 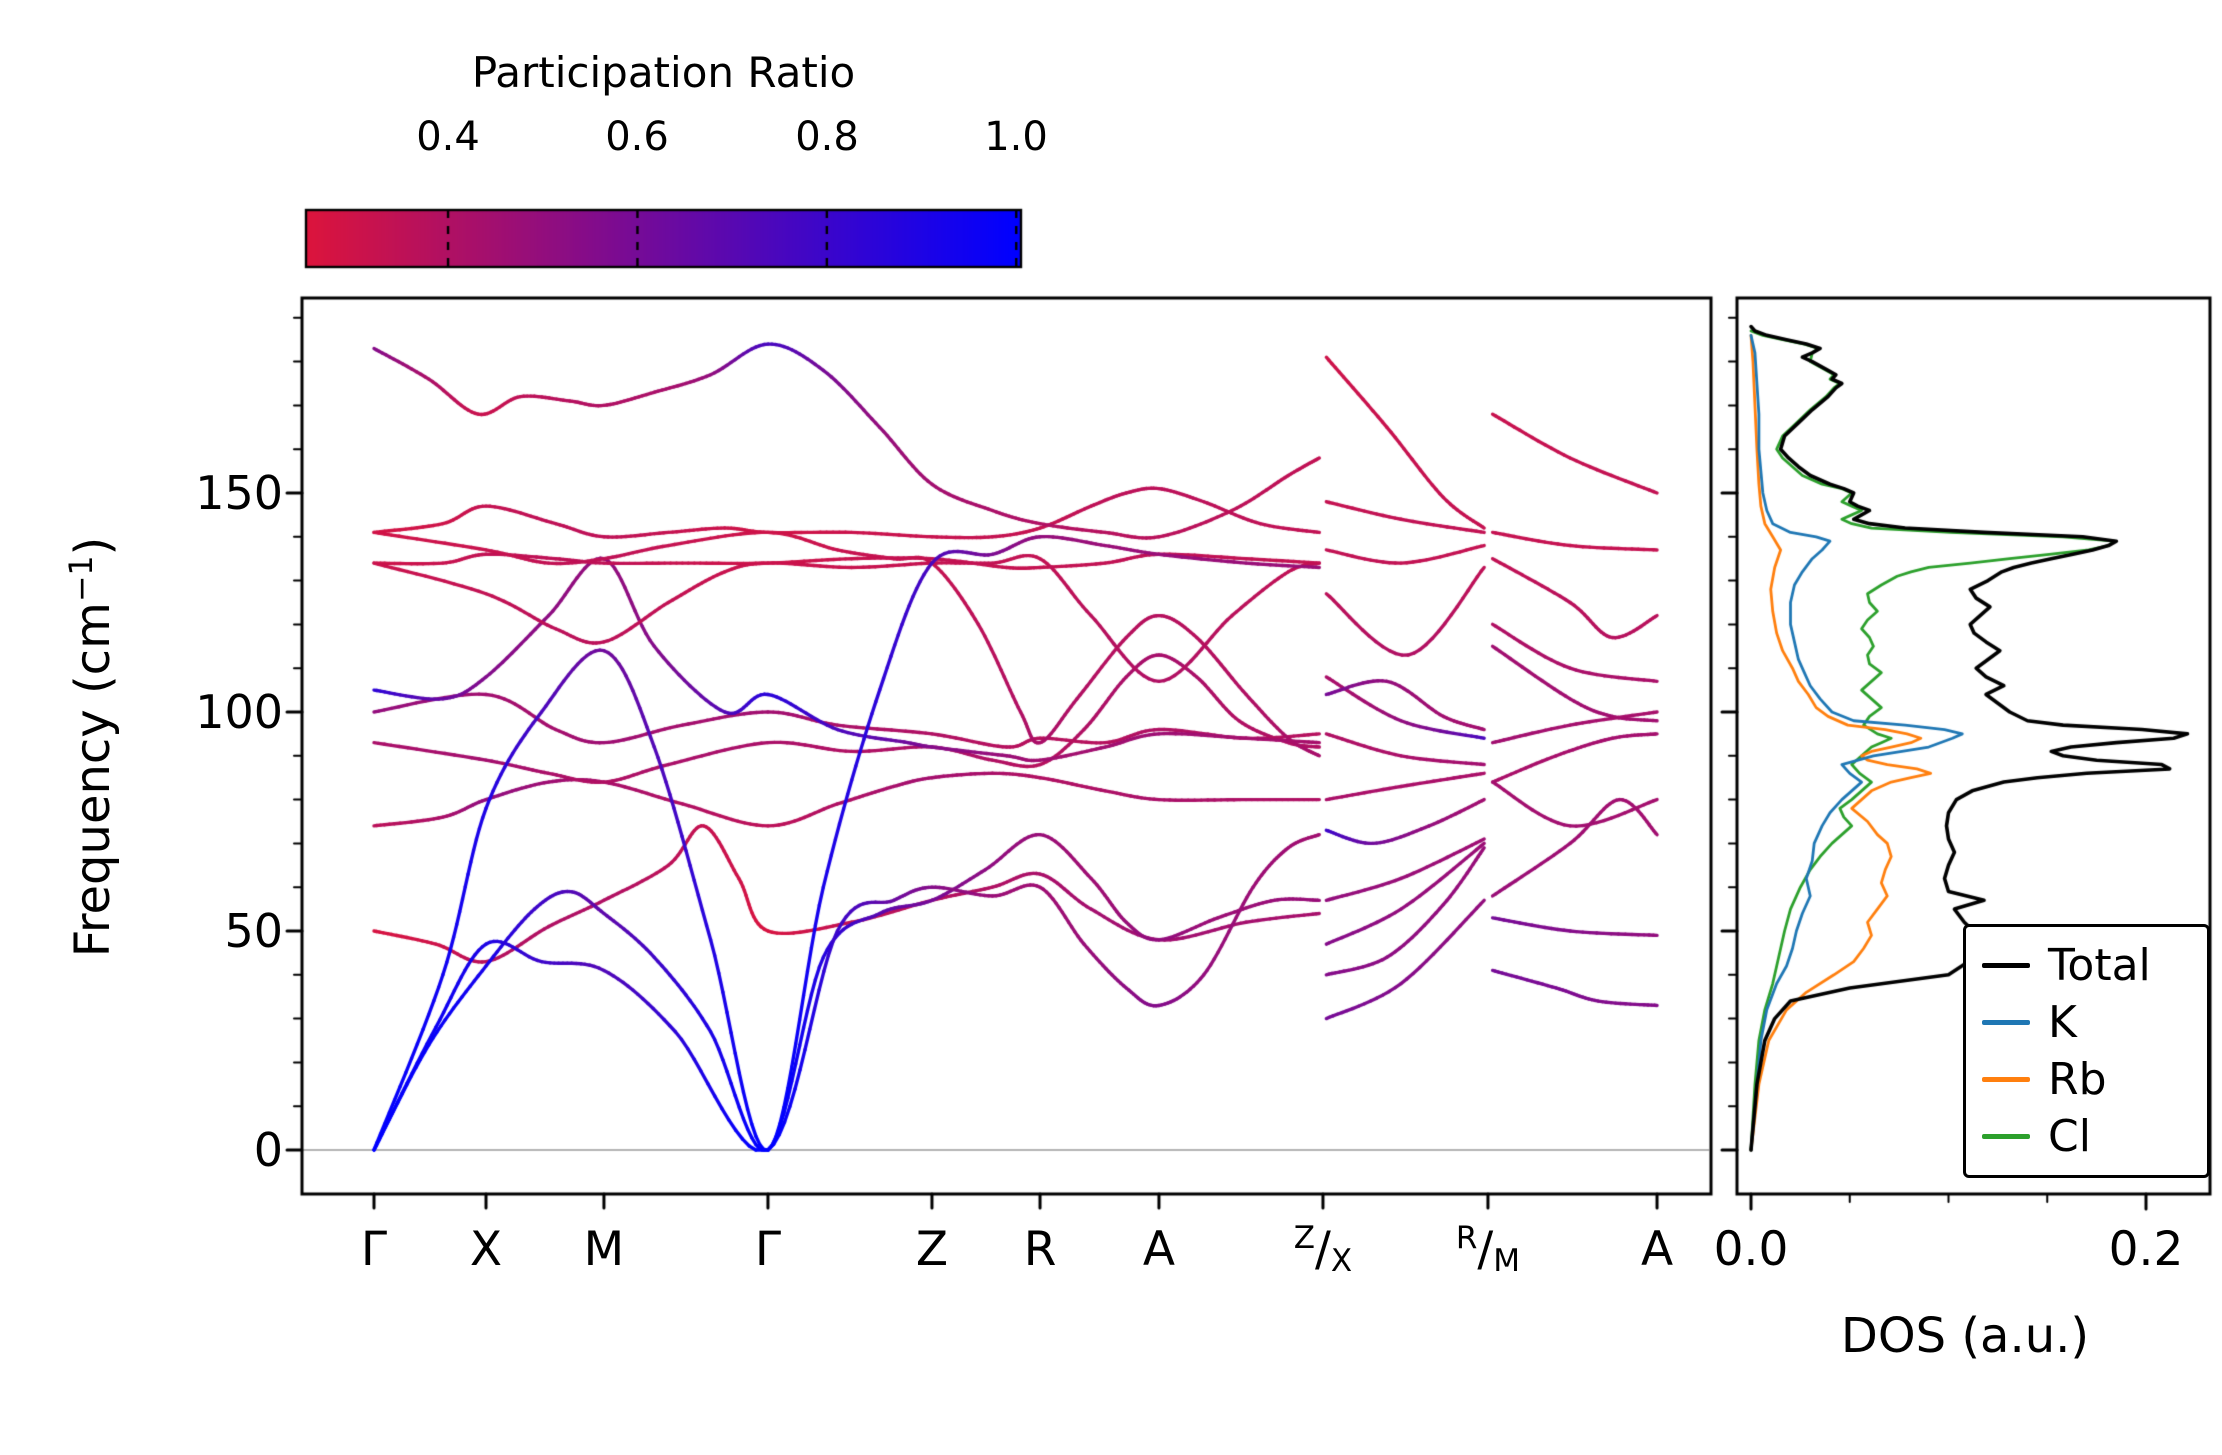 I want to click on colorbar-tick-label: 1.0, so click(x=1016, y=137).